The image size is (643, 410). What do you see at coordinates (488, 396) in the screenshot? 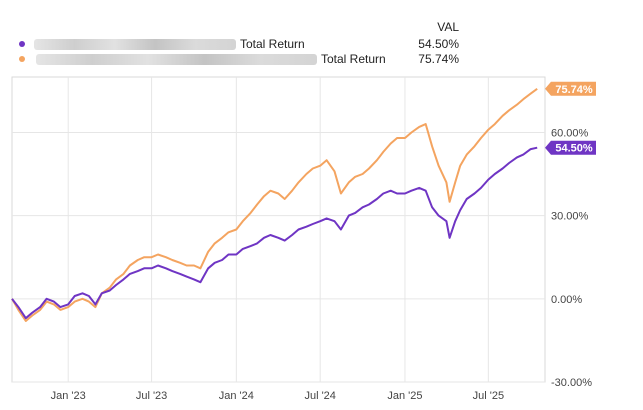
I see `x-tick-label: Jul '25` at bounding box center [488, 396].